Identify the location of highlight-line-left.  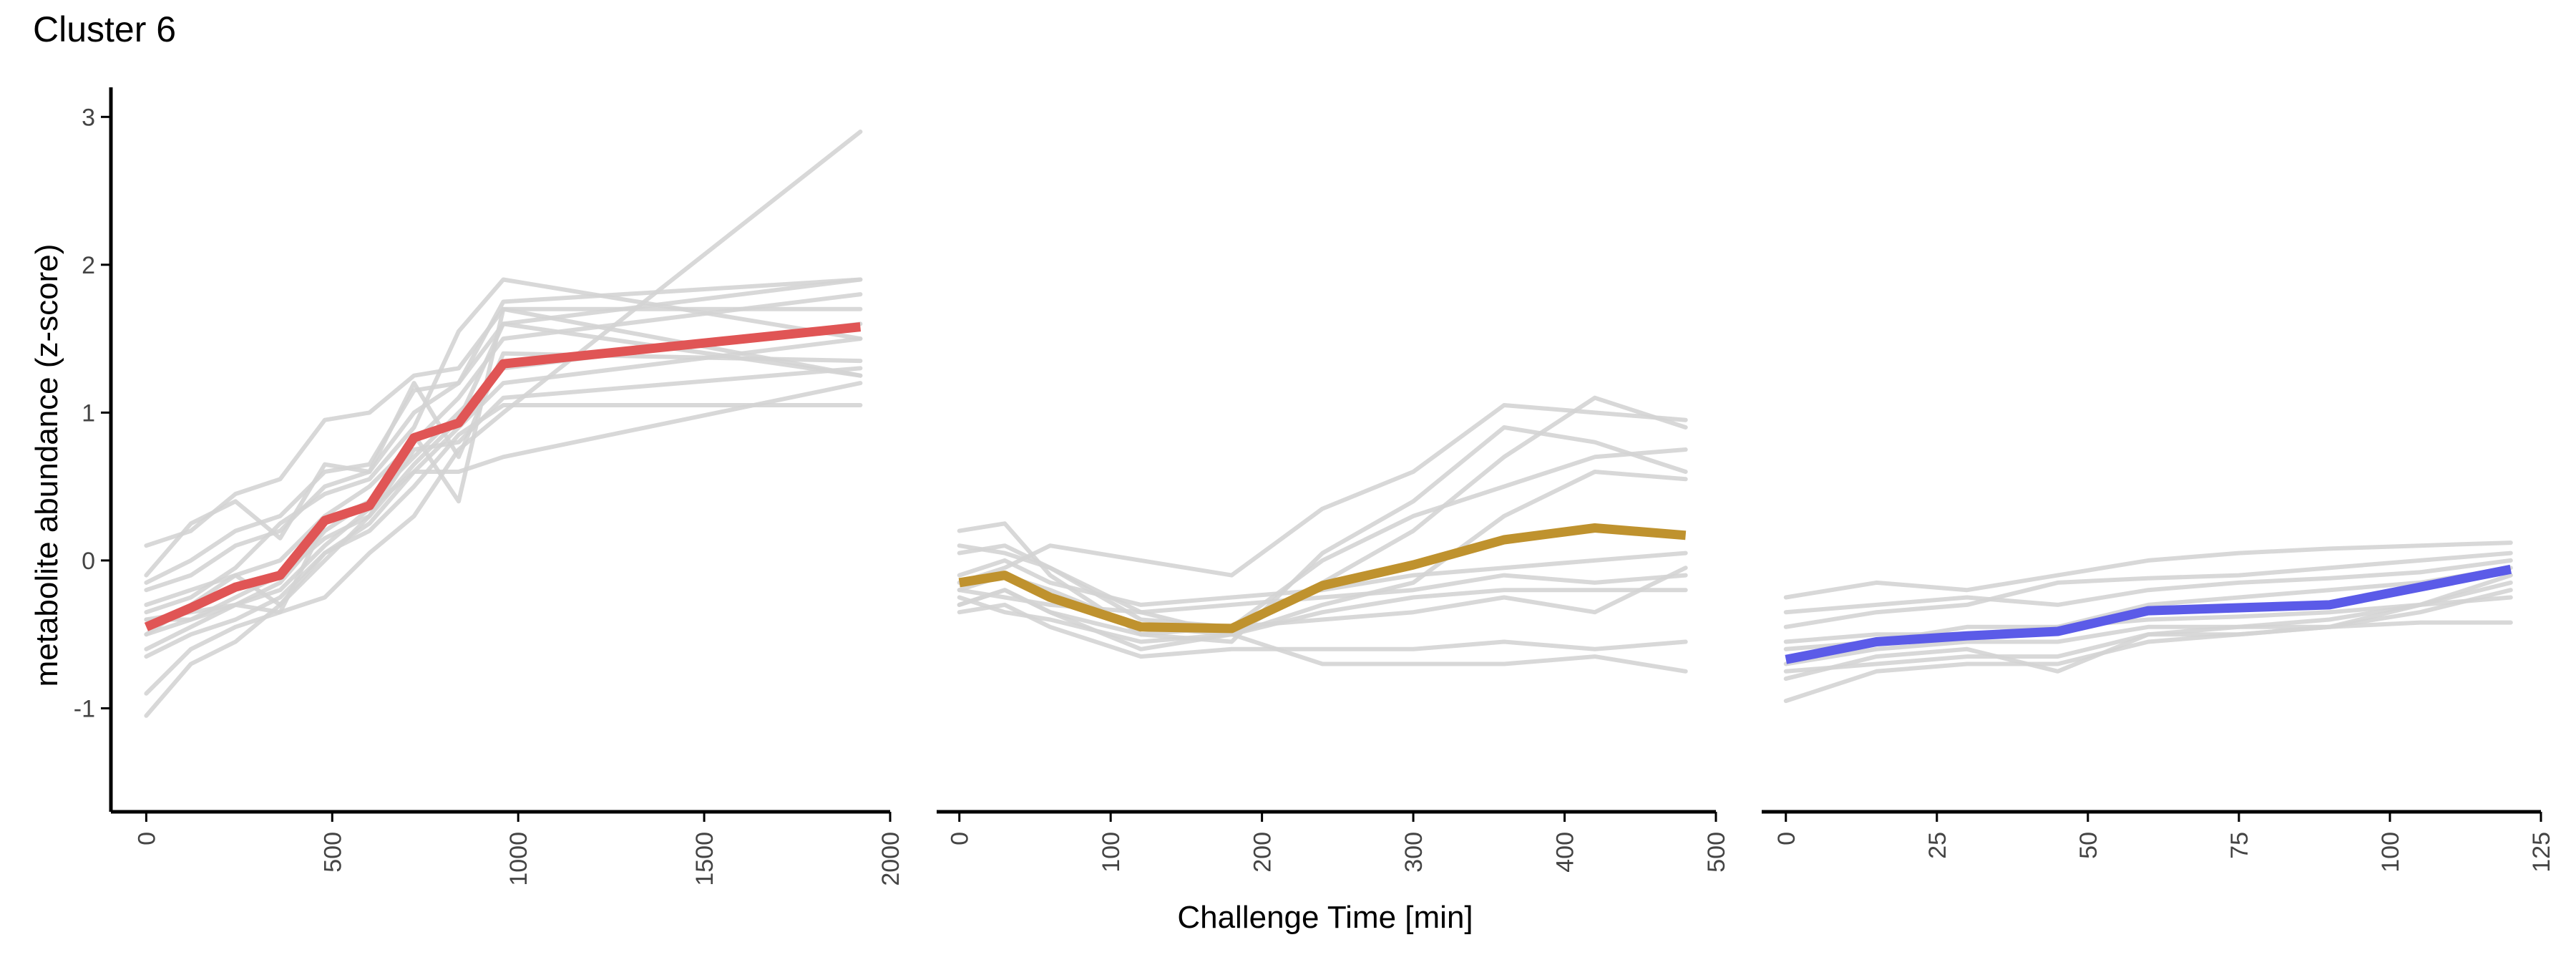
(503, 476).